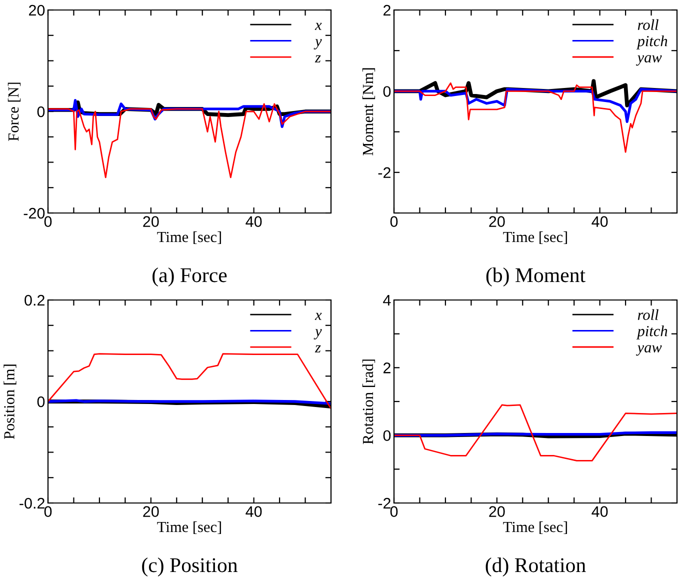 The width and height of the screenshot is (692, 585). Describe the element at coordinates (37, 10) in the screenshot. I see `y-tick-label: 20` at that location.